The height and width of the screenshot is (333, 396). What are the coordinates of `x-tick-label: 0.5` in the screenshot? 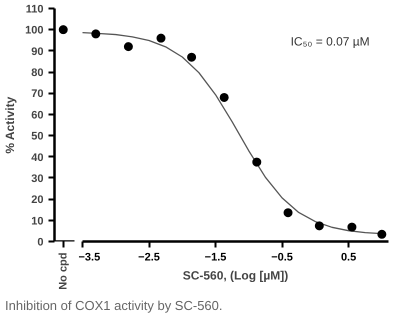 It's located at (348, 258).